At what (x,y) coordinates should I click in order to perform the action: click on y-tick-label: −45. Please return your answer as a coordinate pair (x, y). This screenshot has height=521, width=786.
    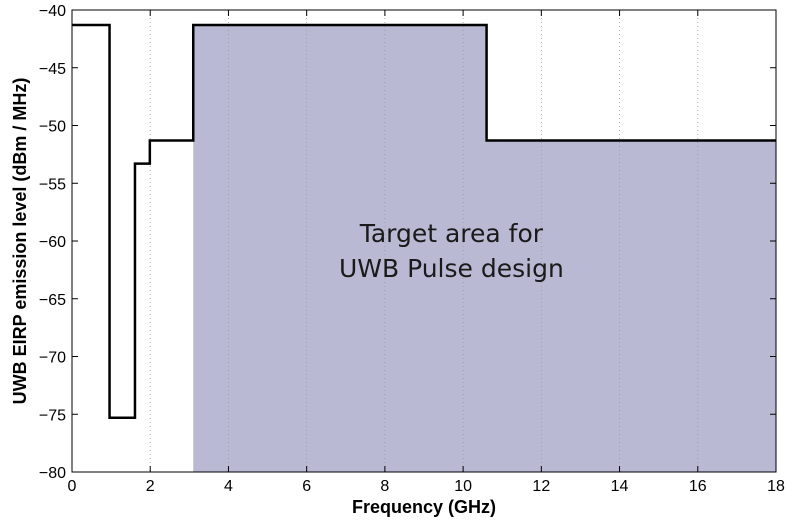
    Looking at the image, I should click on (52, 69).